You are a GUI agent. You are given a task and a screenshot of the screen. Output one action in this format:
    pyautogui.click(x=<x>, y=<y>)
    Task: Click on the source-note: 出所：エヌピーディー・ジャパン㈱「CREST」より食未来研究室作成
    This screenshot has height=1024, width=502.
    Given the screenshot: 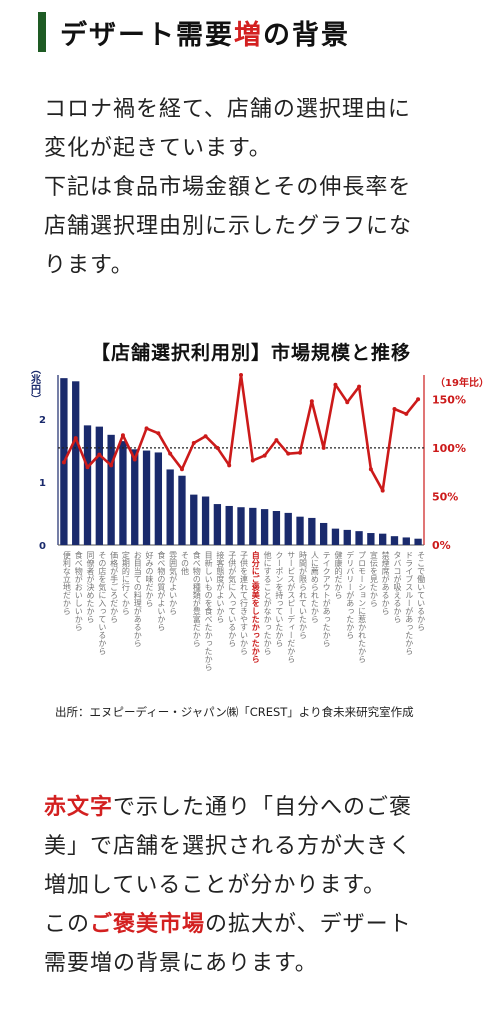 What is the action you would take?
    pyautogui.click(x=234, y=712)
    